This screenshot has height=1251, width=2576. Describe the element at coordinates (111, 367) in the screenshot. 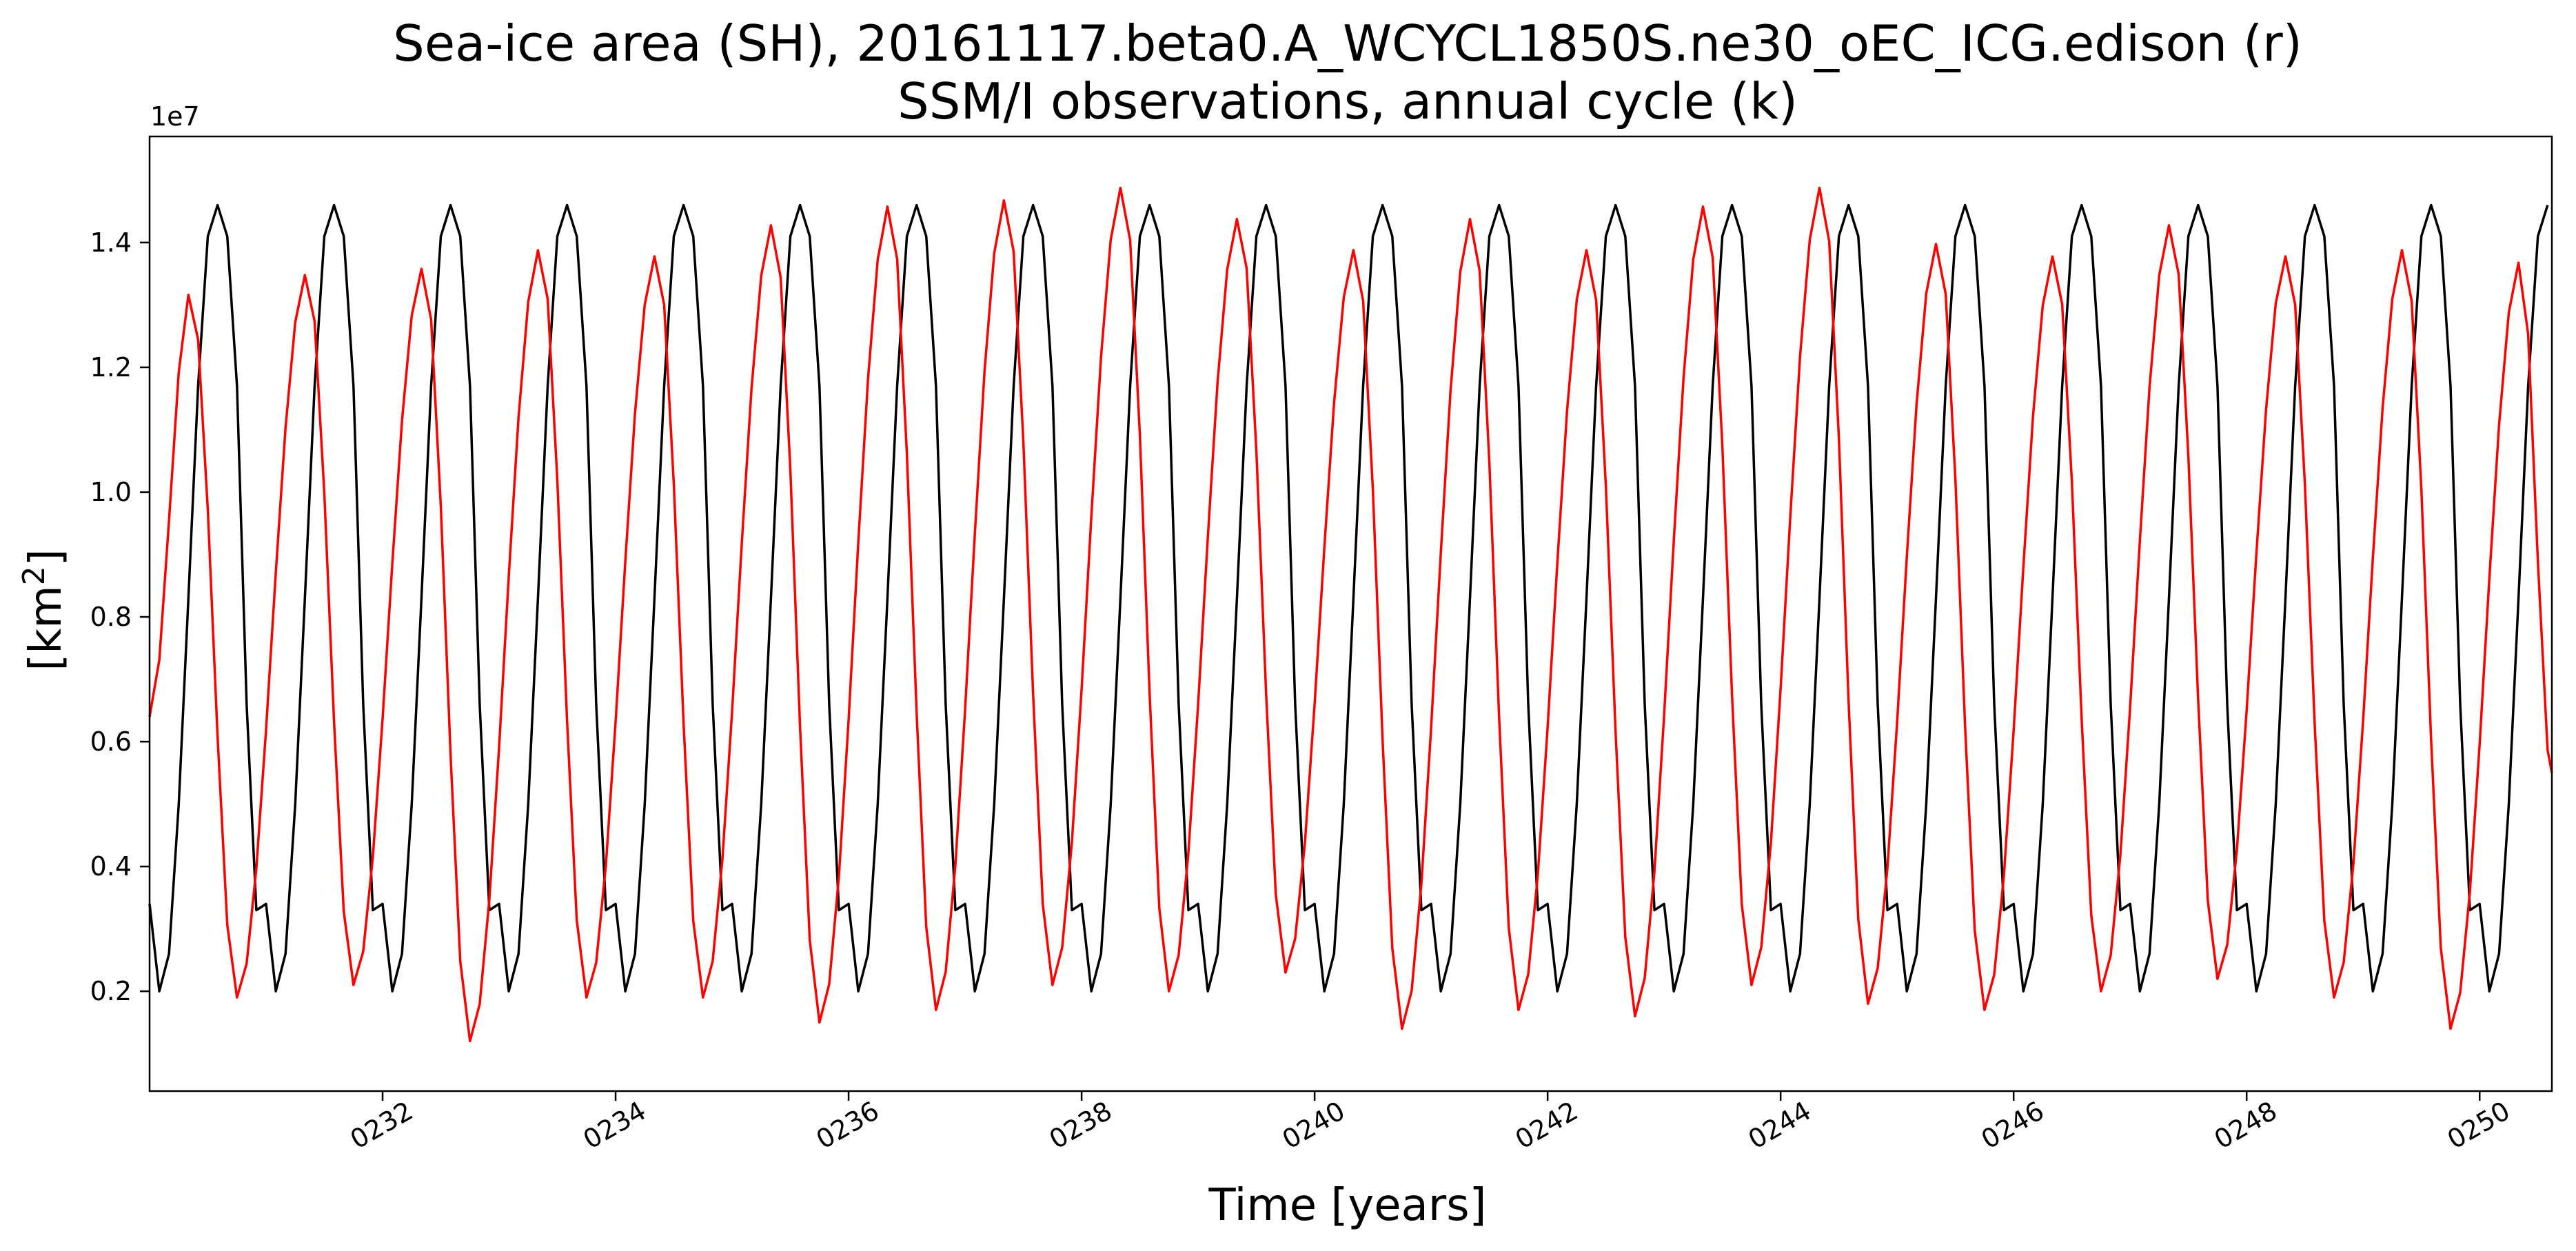

I see `y-tick-label: 1.2` at that location.